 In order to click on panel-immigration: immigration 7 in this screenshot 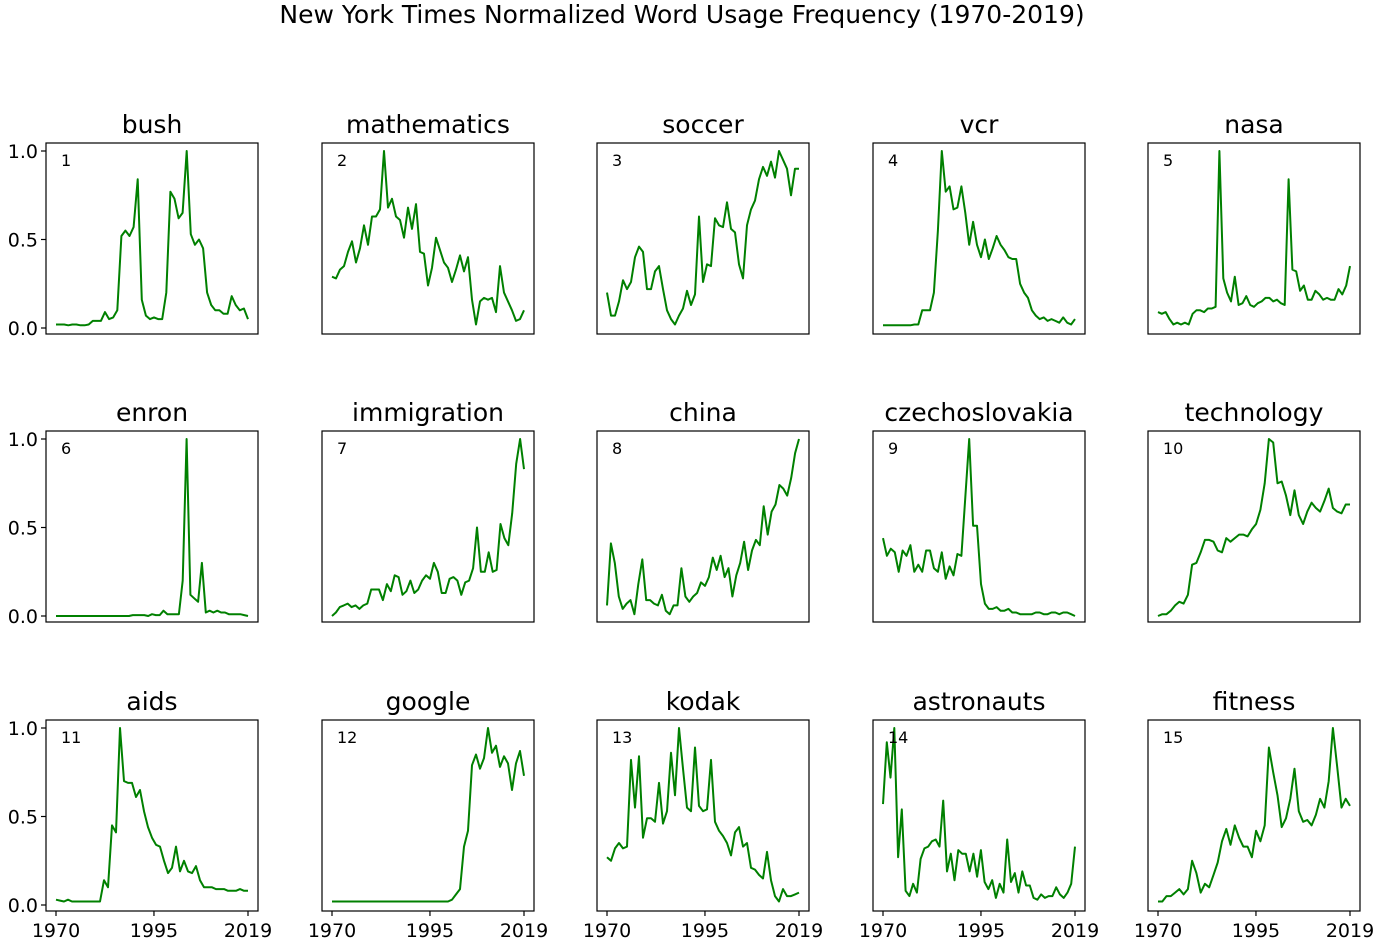, I will do `click(428, 510)`.